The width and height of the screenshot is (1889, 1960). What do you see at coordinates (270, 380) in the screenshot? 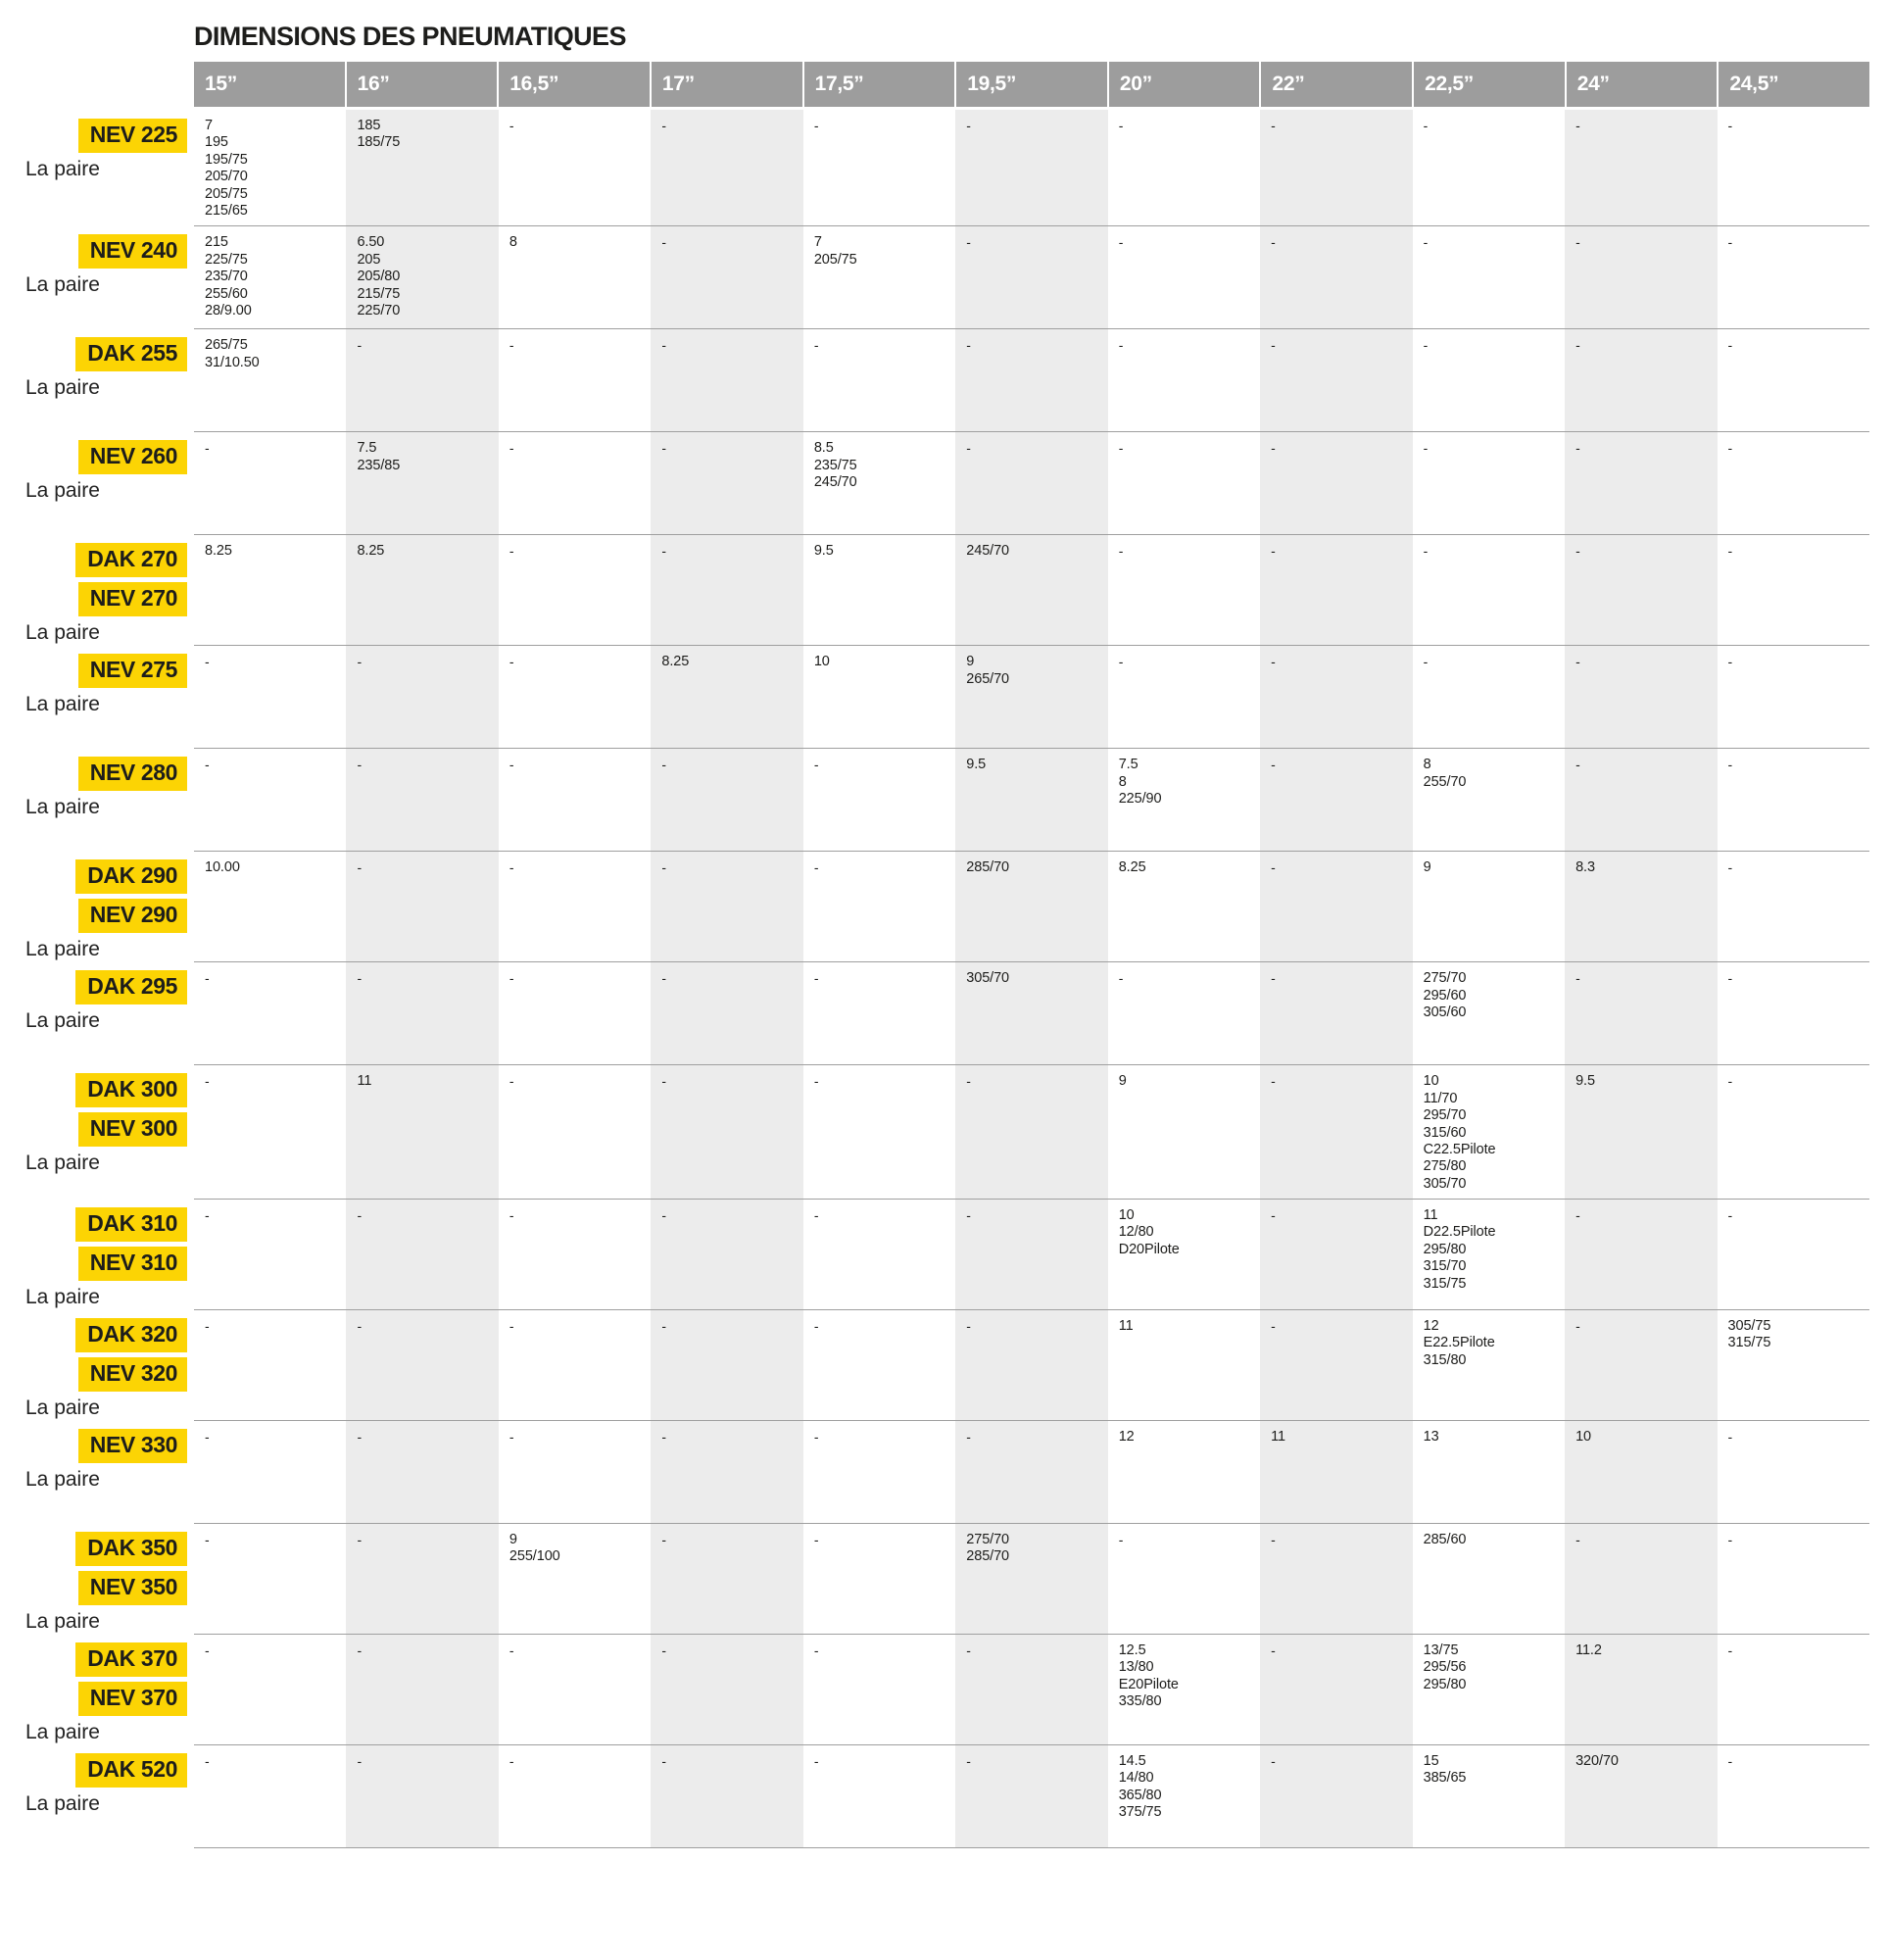
I see `spec-cell: 265/75 31/10.50` at bounding box center [270, 380].